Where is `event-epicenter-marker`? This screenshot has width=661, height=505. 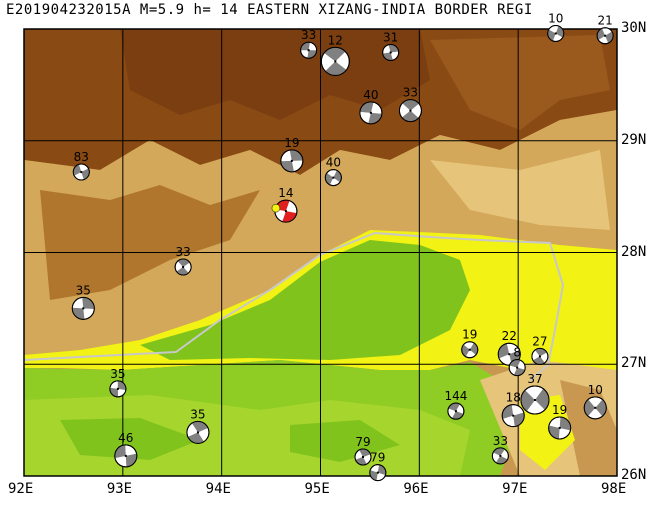 event-epicenter-marker is located at coordinates (276, 208).